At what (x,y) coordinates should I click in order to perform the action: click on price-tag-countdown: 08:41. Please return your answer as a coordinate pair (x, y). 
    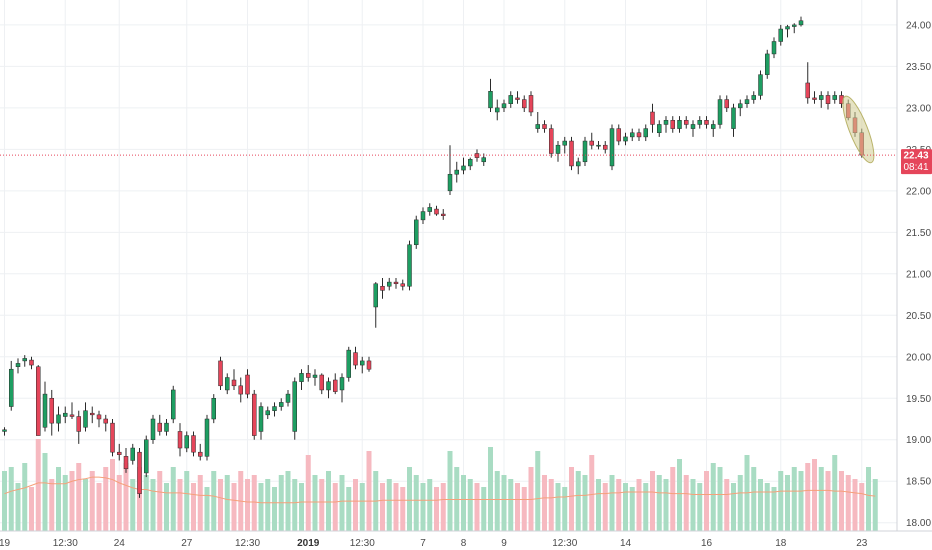
    Looking at the image, I should click on (915, 167).